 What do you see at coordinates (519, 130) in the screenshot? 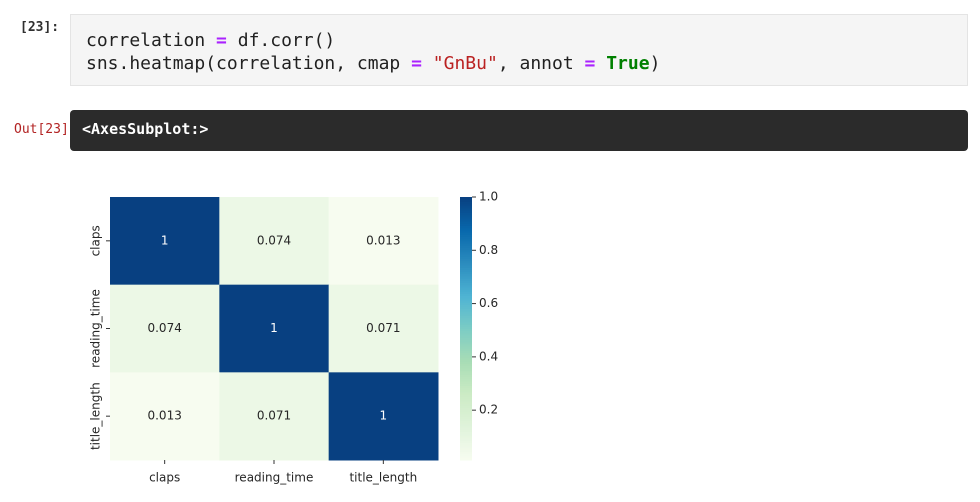
I see `output-text: <AxesSubplot:>` at bounding box center [519, 130].